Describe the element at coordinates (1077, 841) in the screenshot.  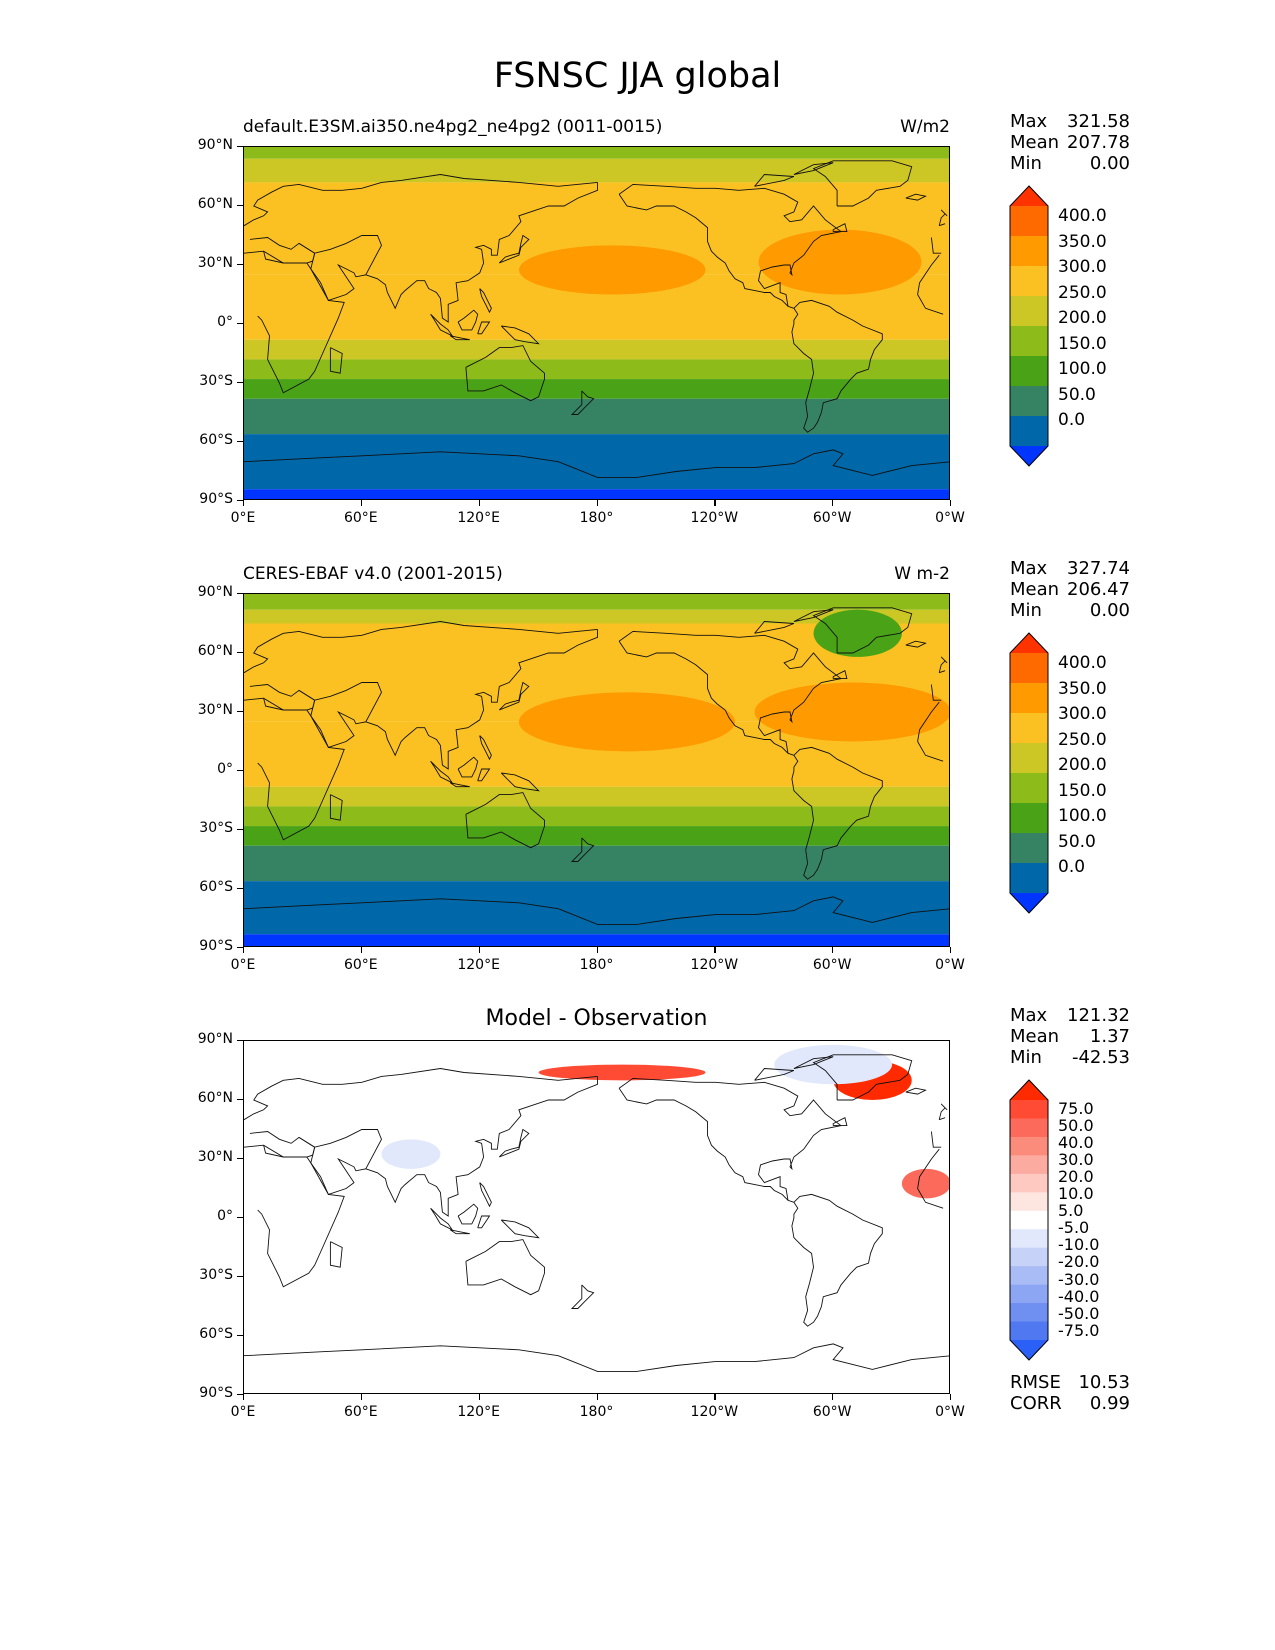
I see `colorbar-tick-label: 50.0` at that location.